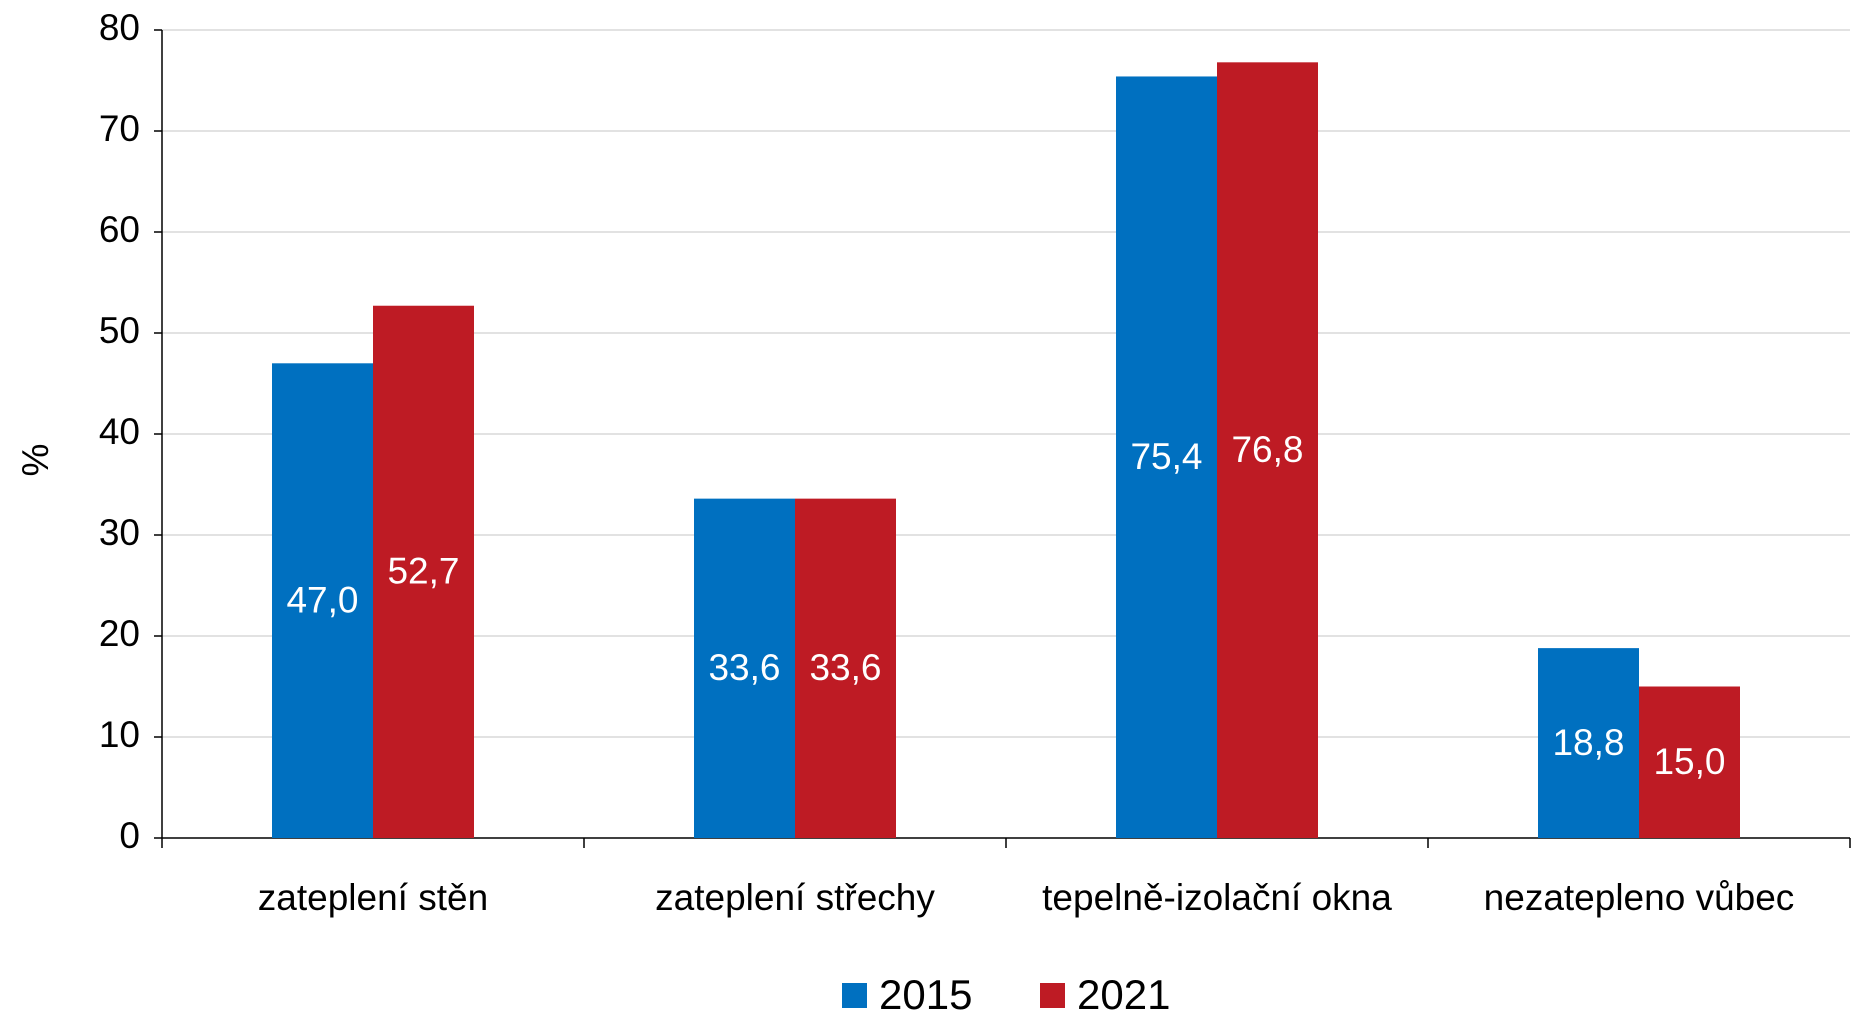 The width and height of the screenshot is (1852, 1015). What do you see at coordinates (119, 229) in the screenshot?
I see `y-tick-label: 60` at bounding box center [119, 229].